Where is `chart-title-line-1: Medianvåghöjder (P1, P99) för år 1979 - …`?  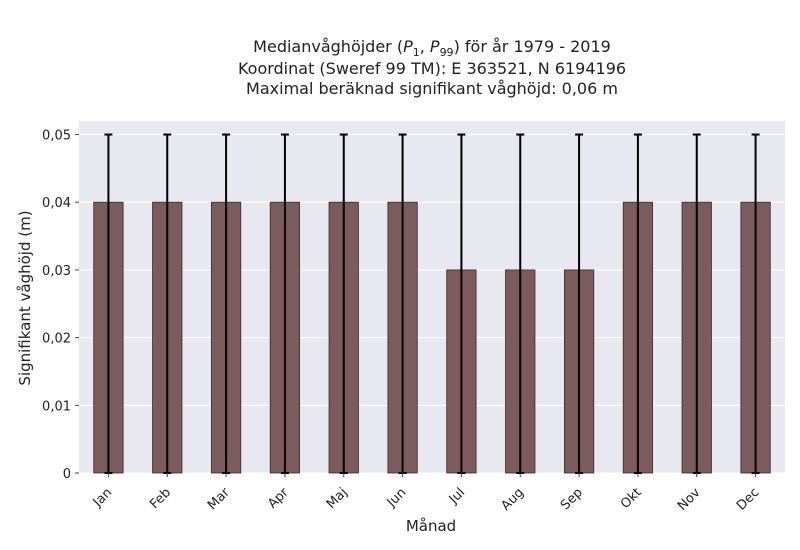 chart-title-line-1: Medianvåghöjder (P1, P99) för år 1979 - … is located at coordinates (432, 48).